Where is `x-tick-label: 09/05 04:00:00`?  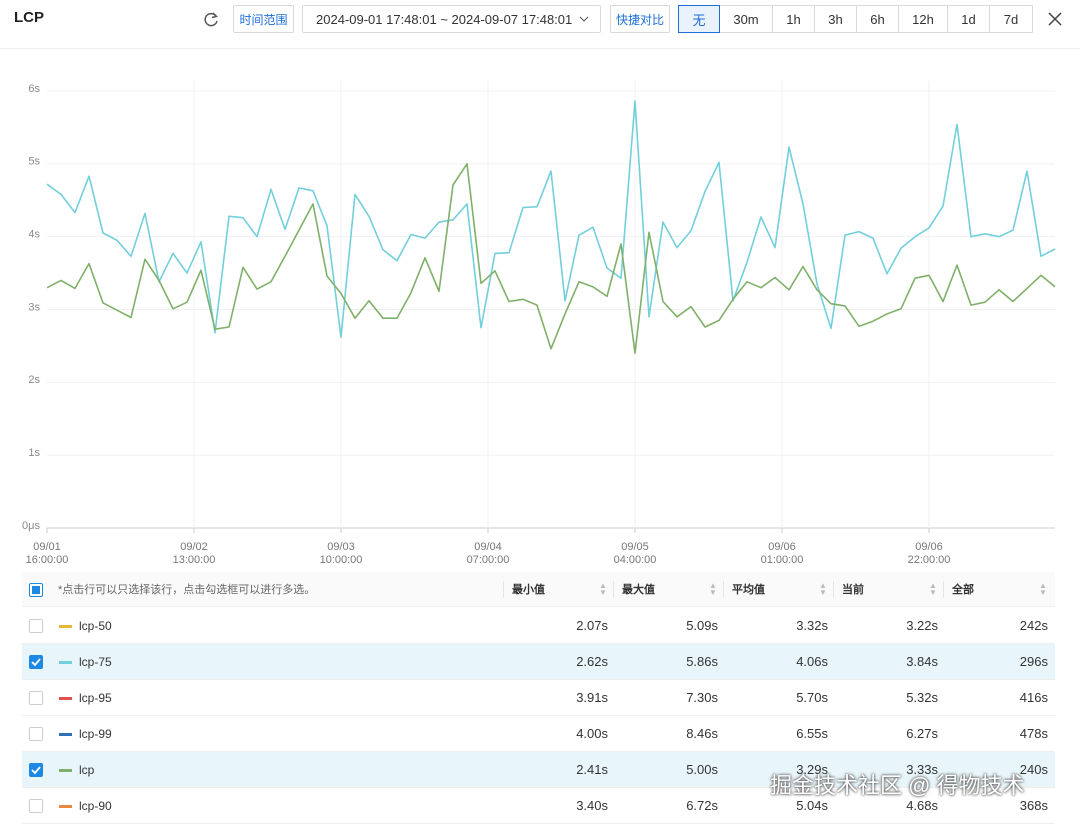 x-tick-label: 09/05 04:00:00 is located at coordinates (635, 553).